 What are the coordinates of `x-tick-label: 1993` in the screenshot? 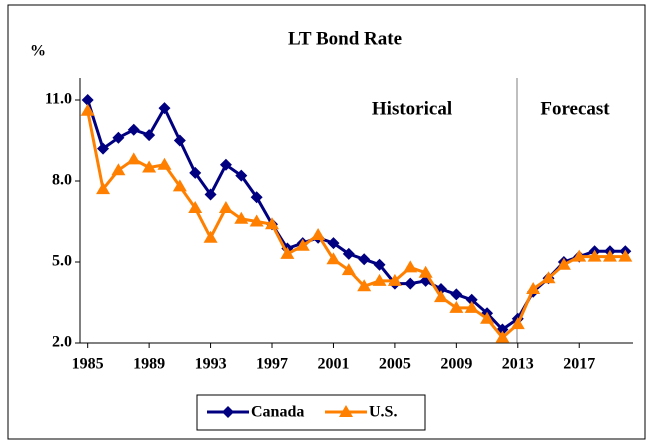 It's located at (211, 364).